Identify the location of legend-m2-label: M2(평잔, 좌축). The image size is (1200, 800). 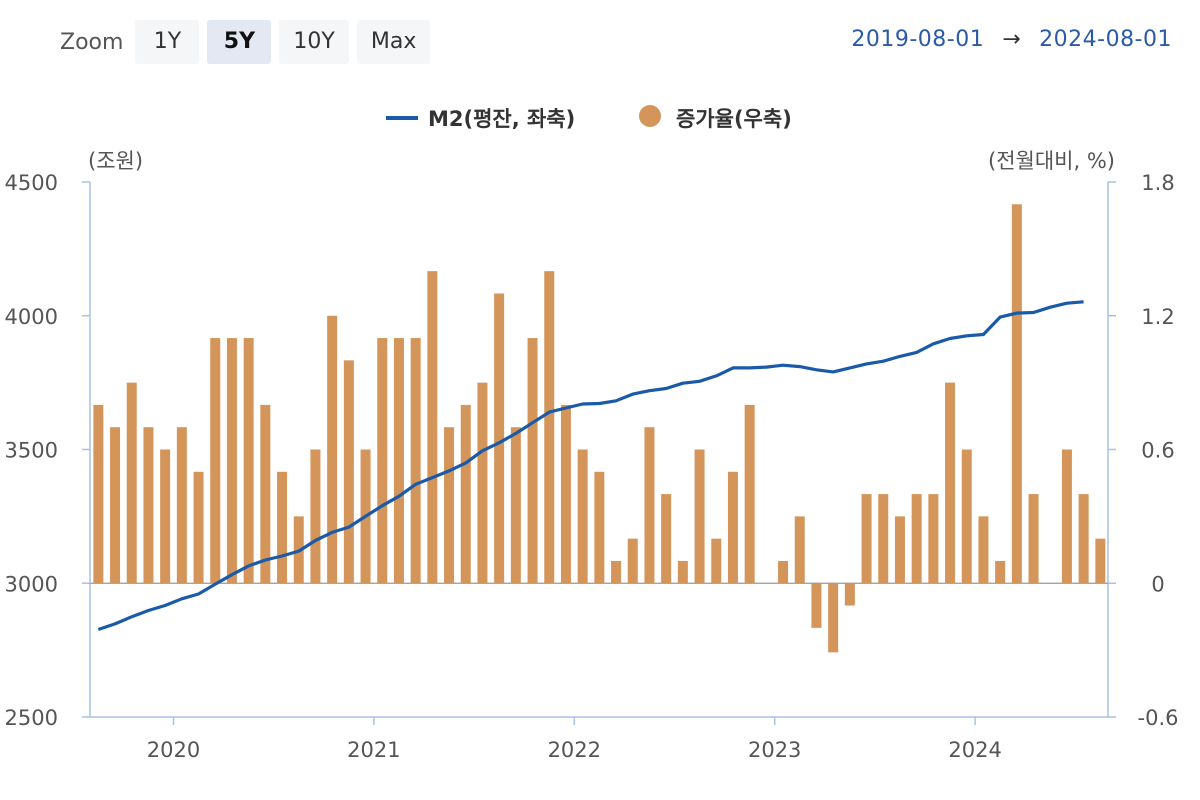
(501, 119).